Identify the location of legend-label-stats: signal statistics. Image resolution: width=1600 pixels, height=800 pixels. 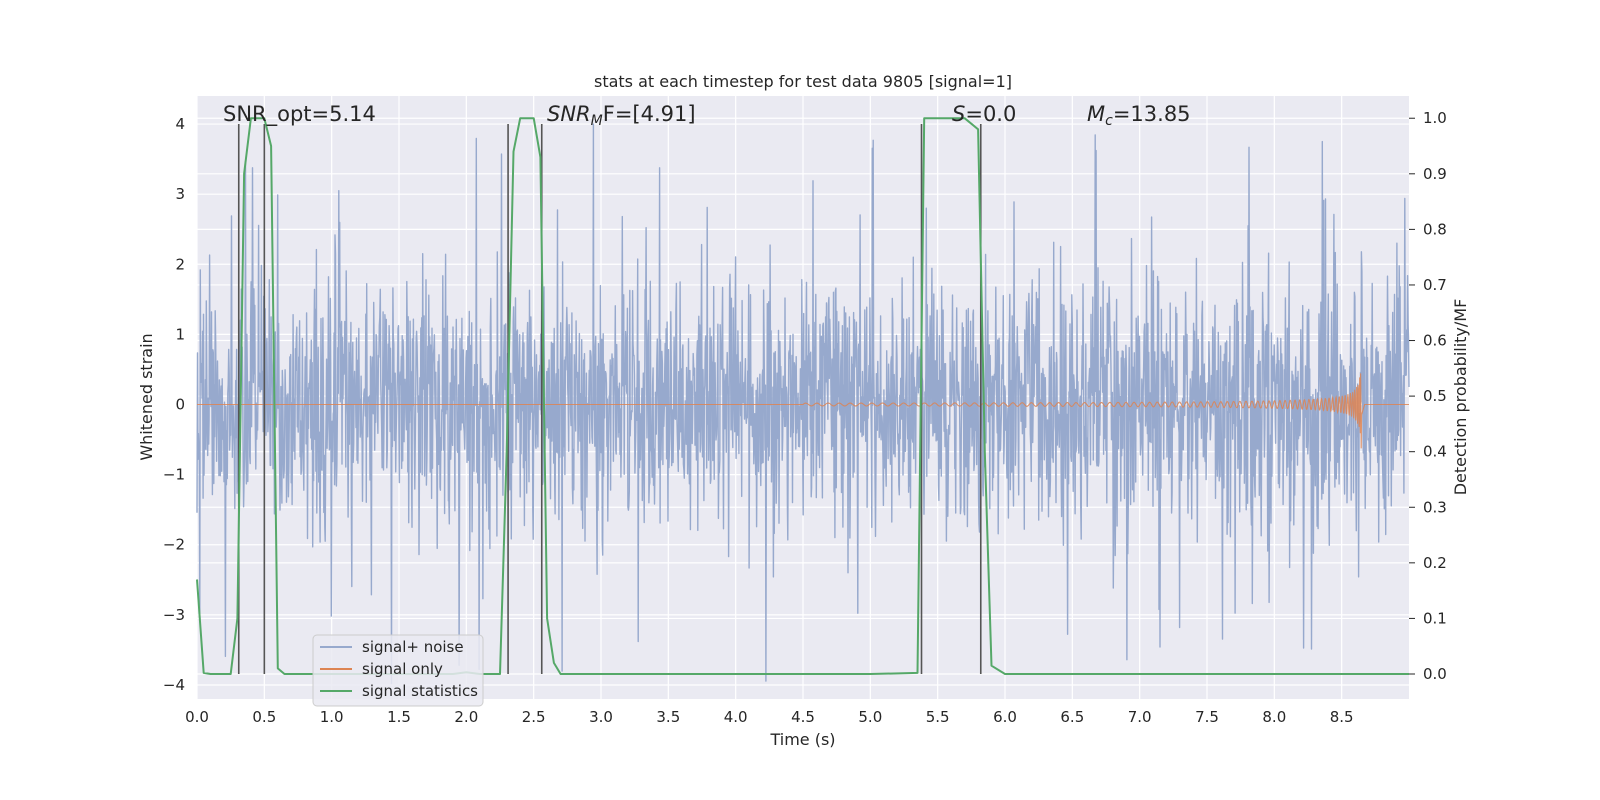
(420, 691).